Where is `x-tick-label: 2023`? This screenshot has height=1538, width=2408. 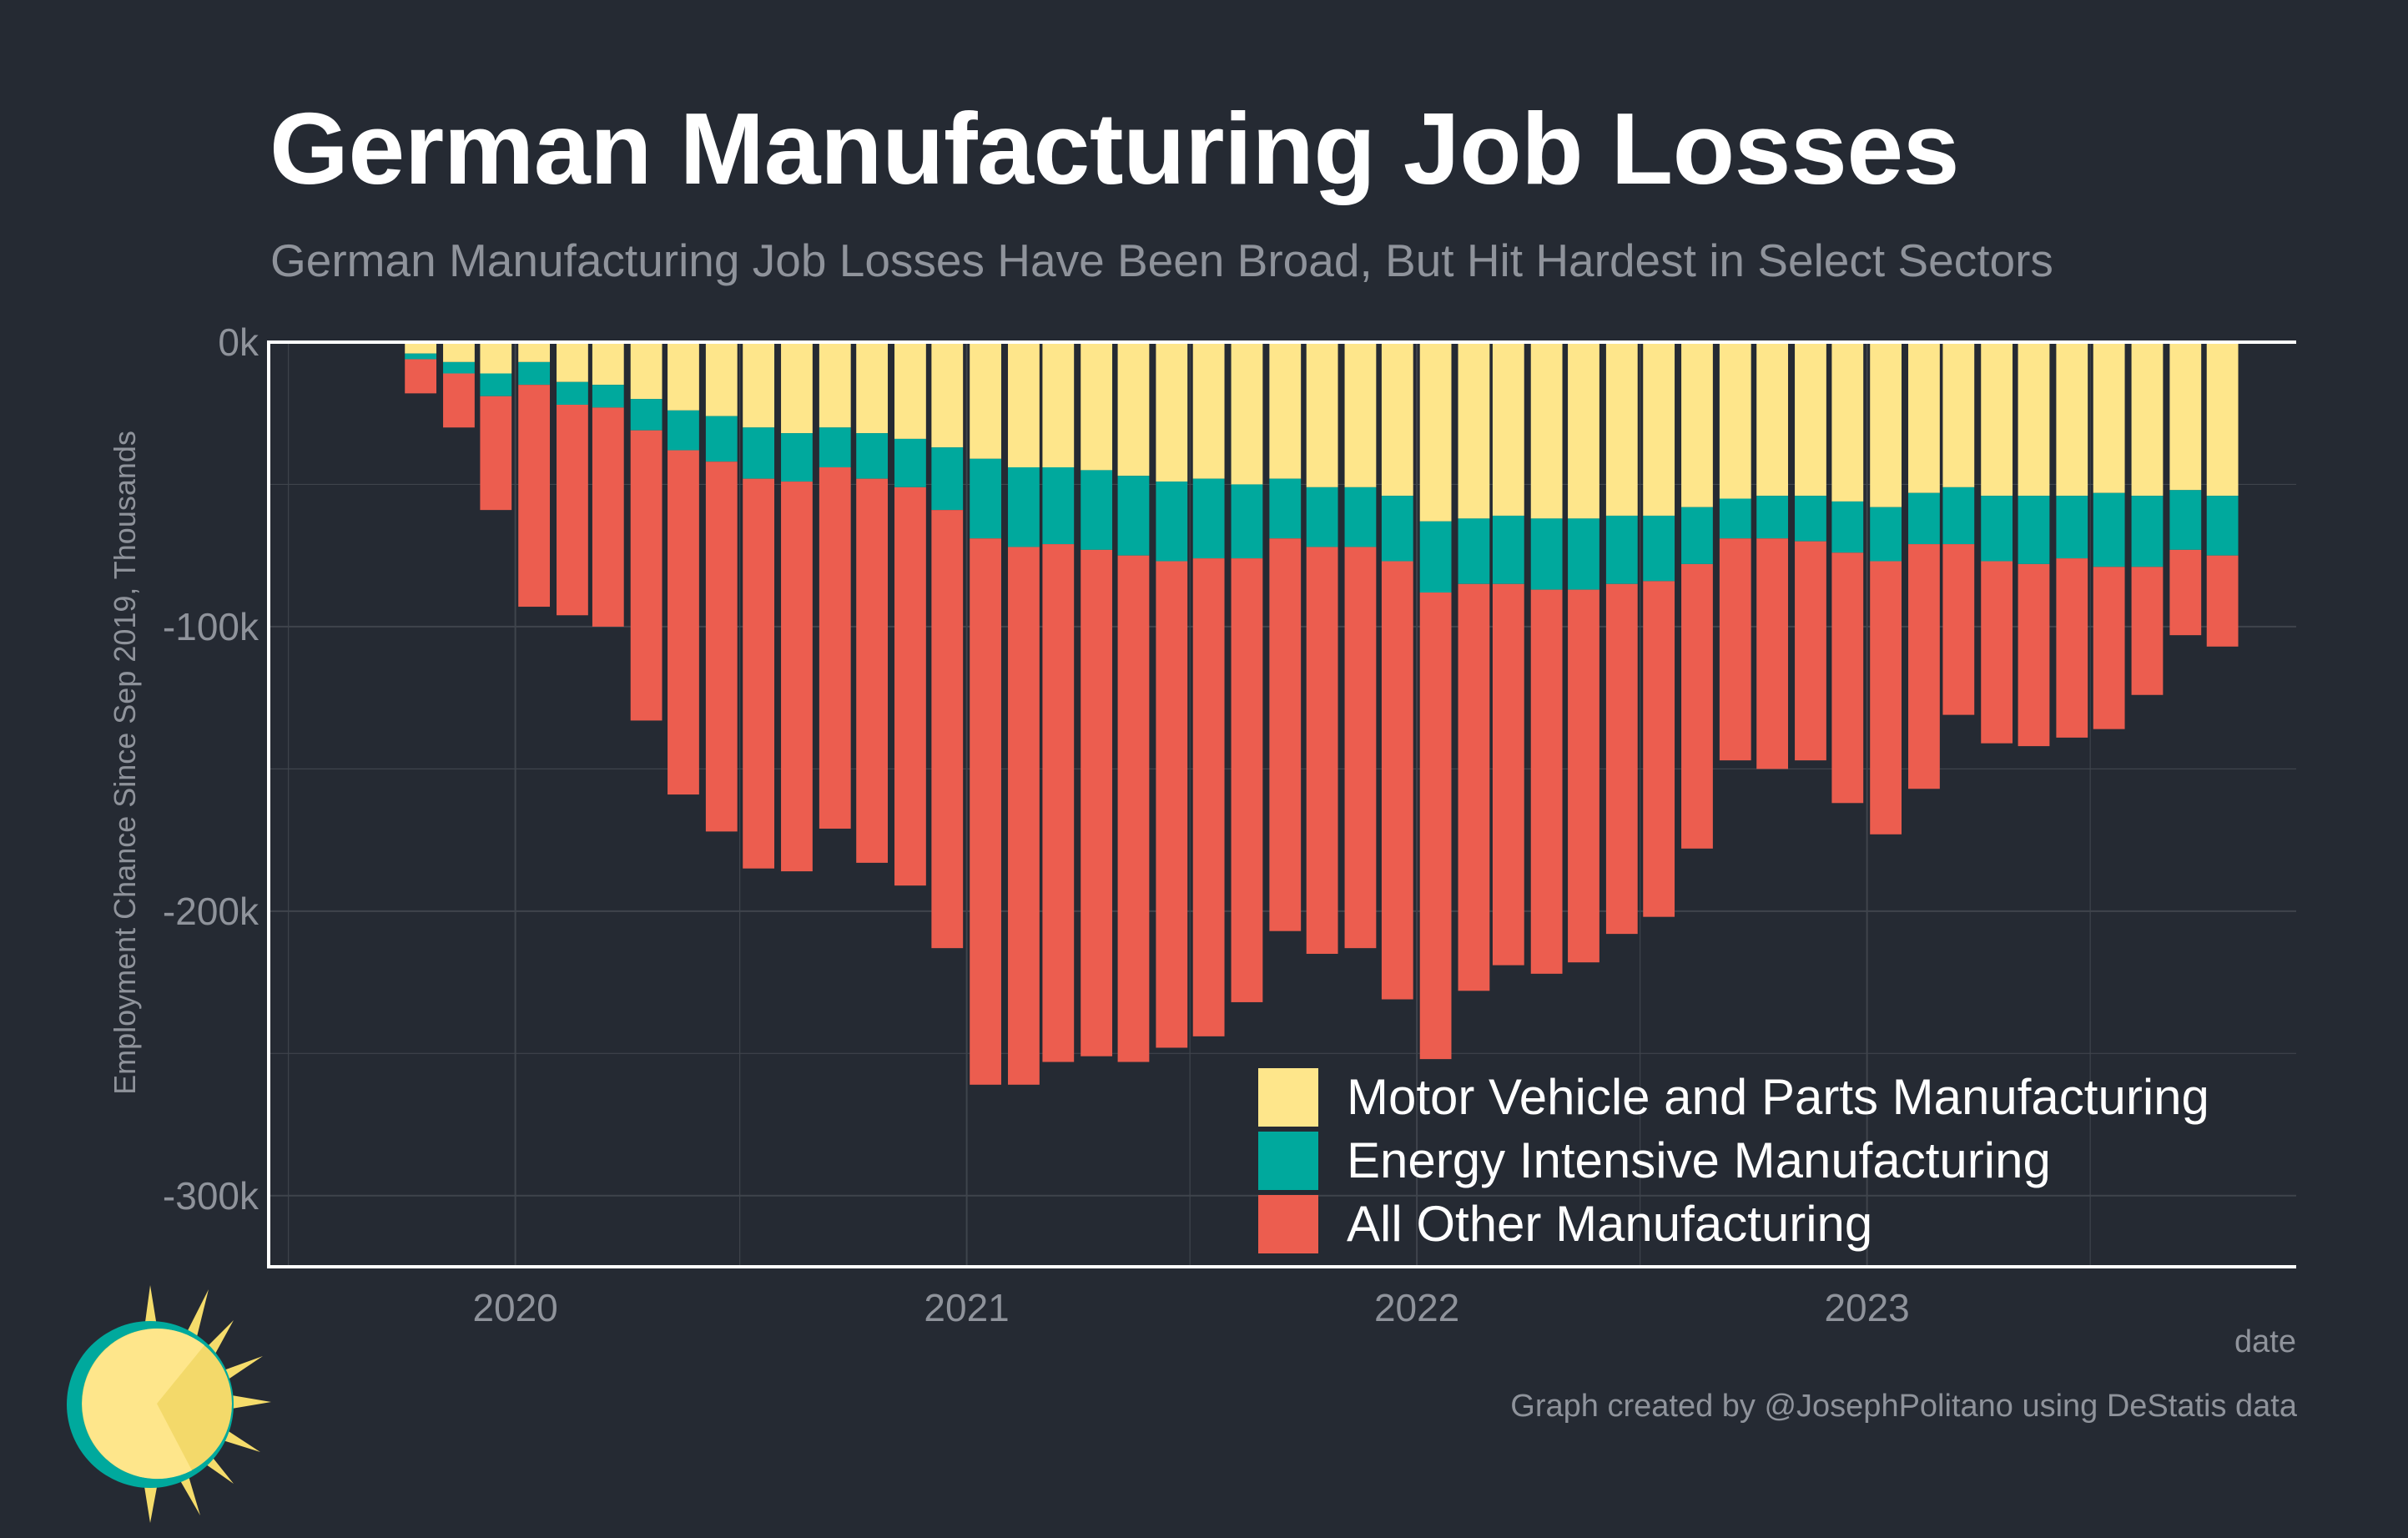 x-tick-label: 2023 is located at coordinates (1866, 1307).